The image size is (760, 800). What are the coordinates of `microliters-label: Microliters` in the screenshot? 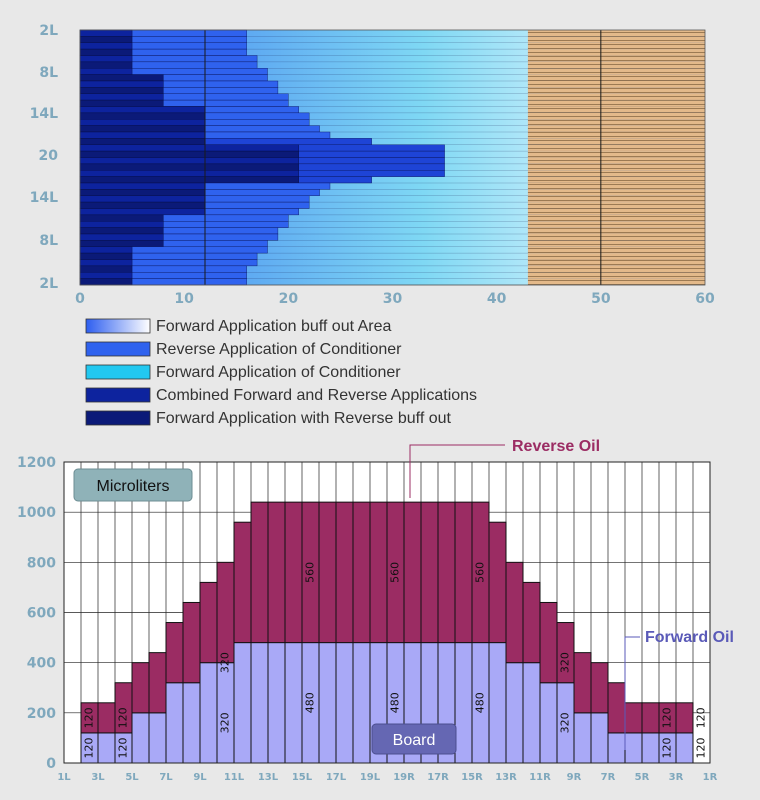 It's located at (133, 486).